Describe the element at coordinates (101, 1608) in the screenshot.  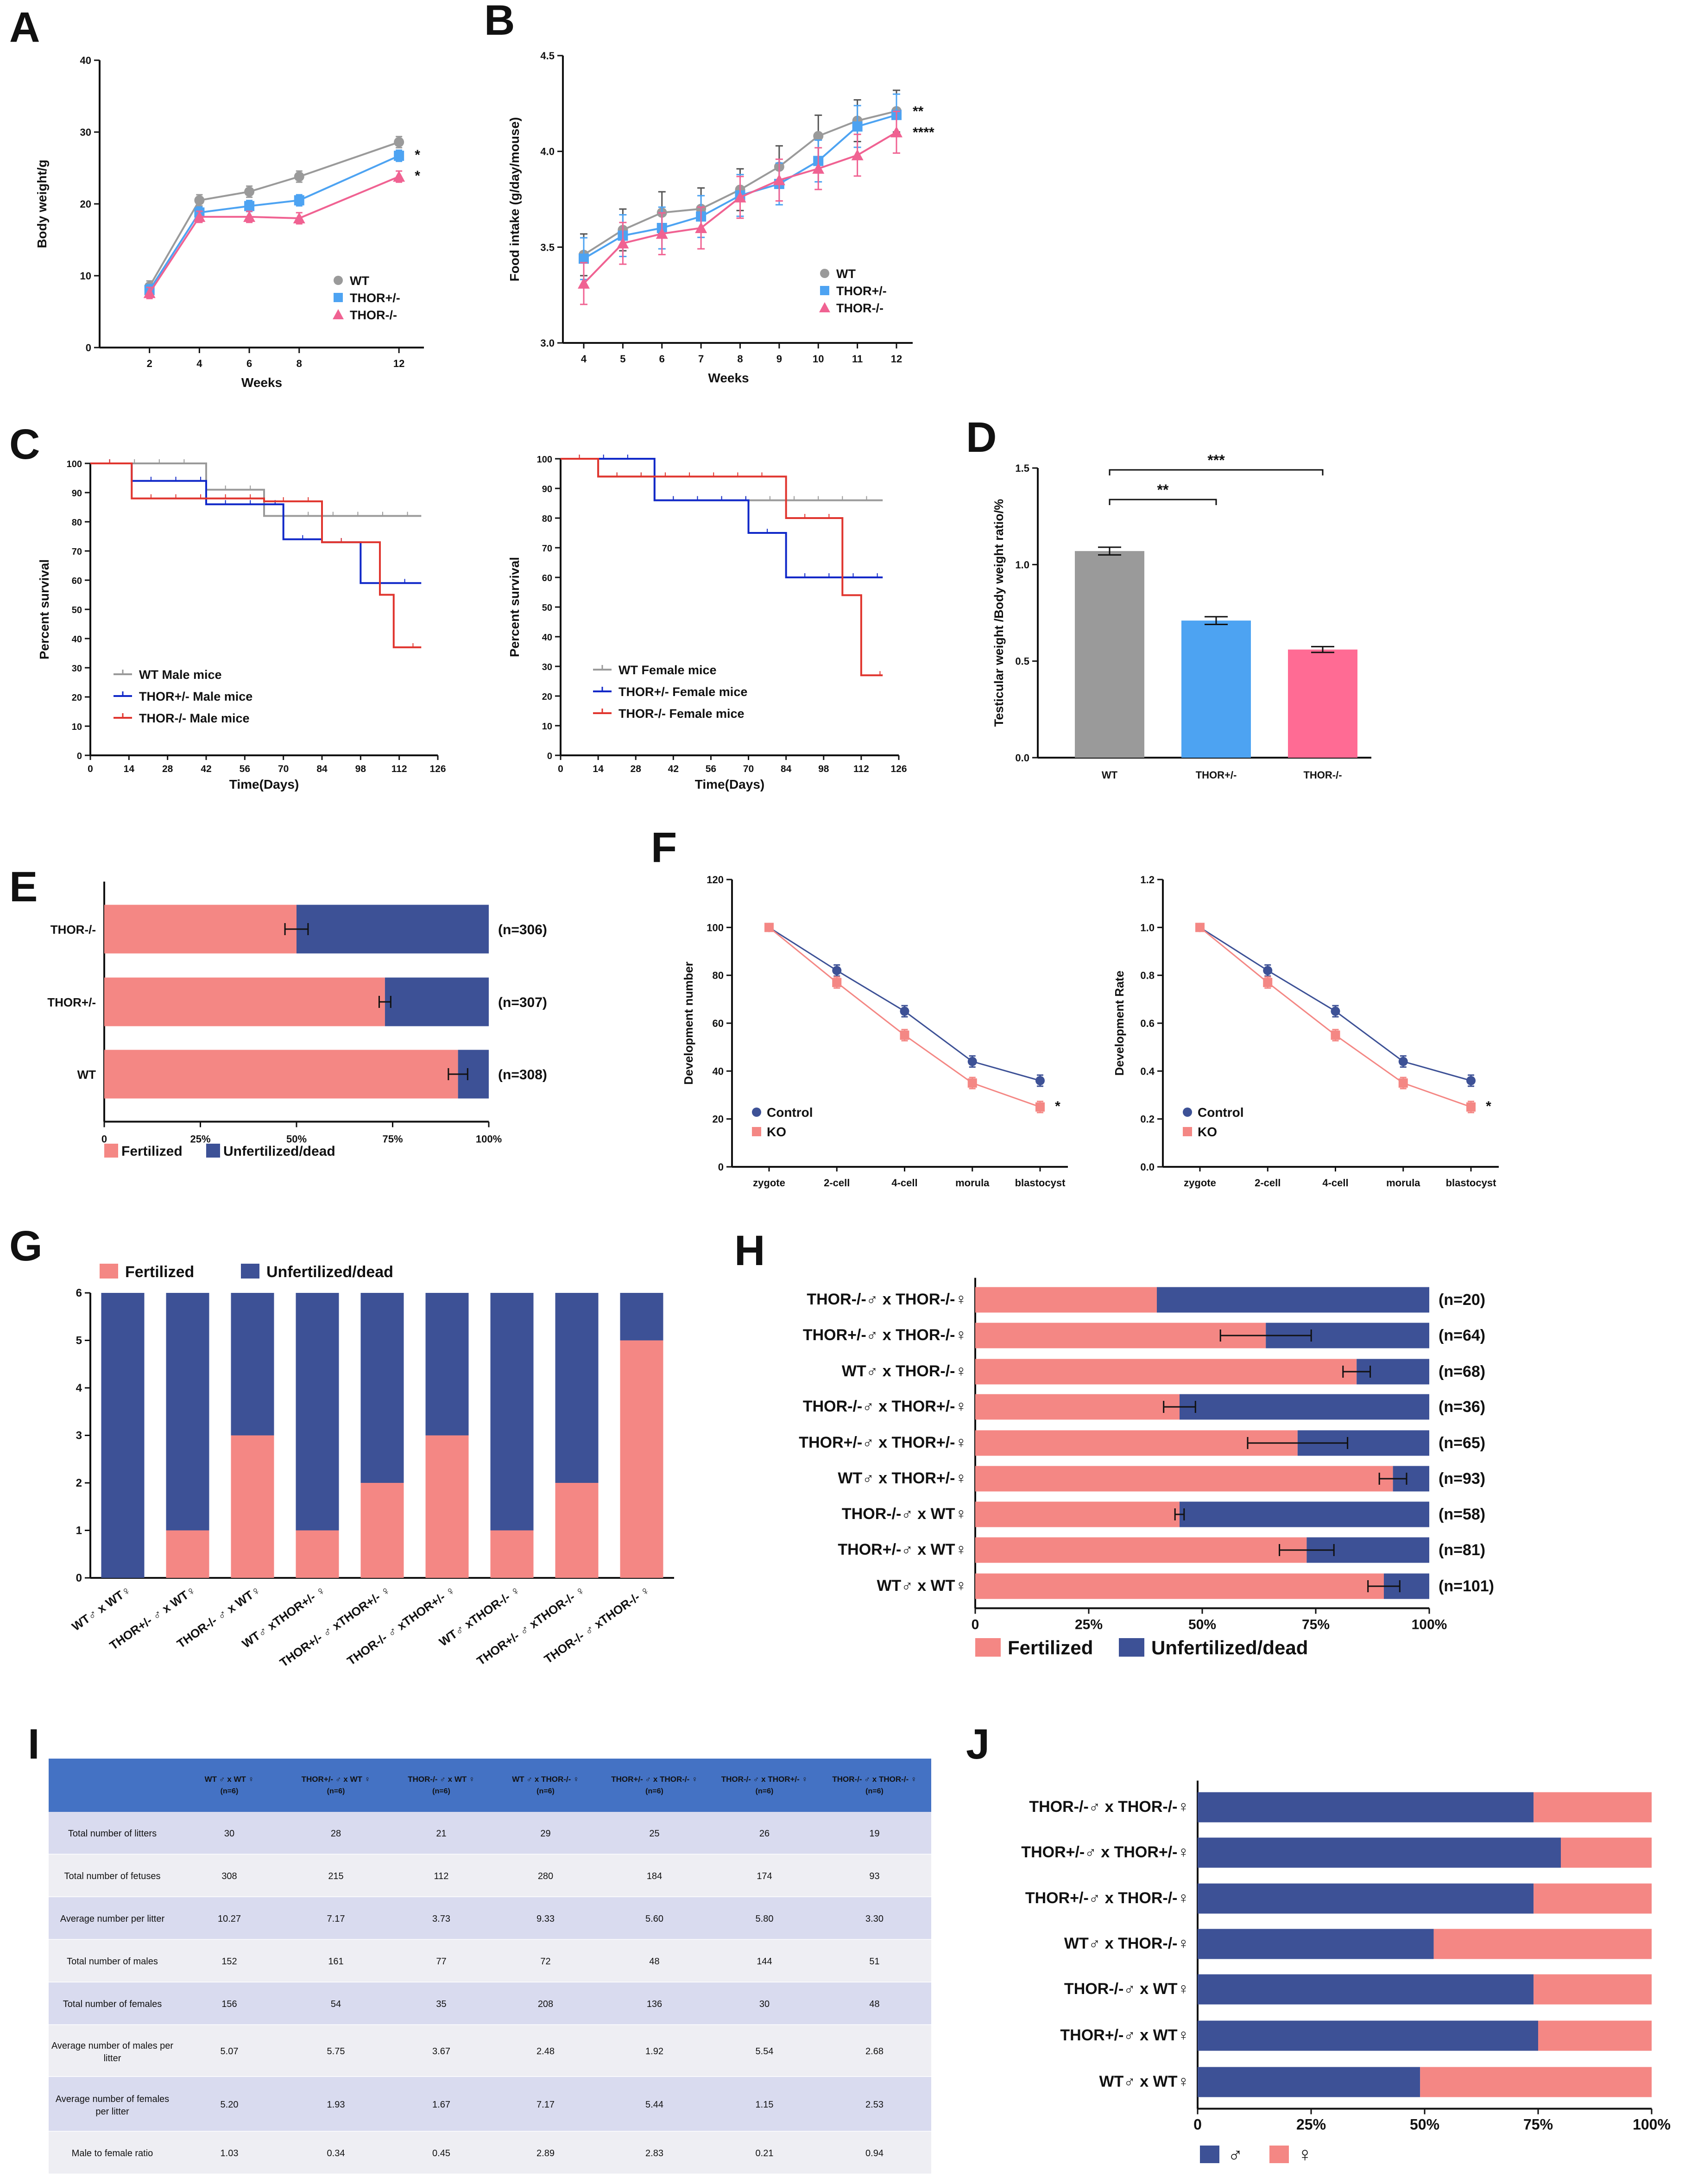
I see `x-tick-label: WT♂ x WT♀` at that location.